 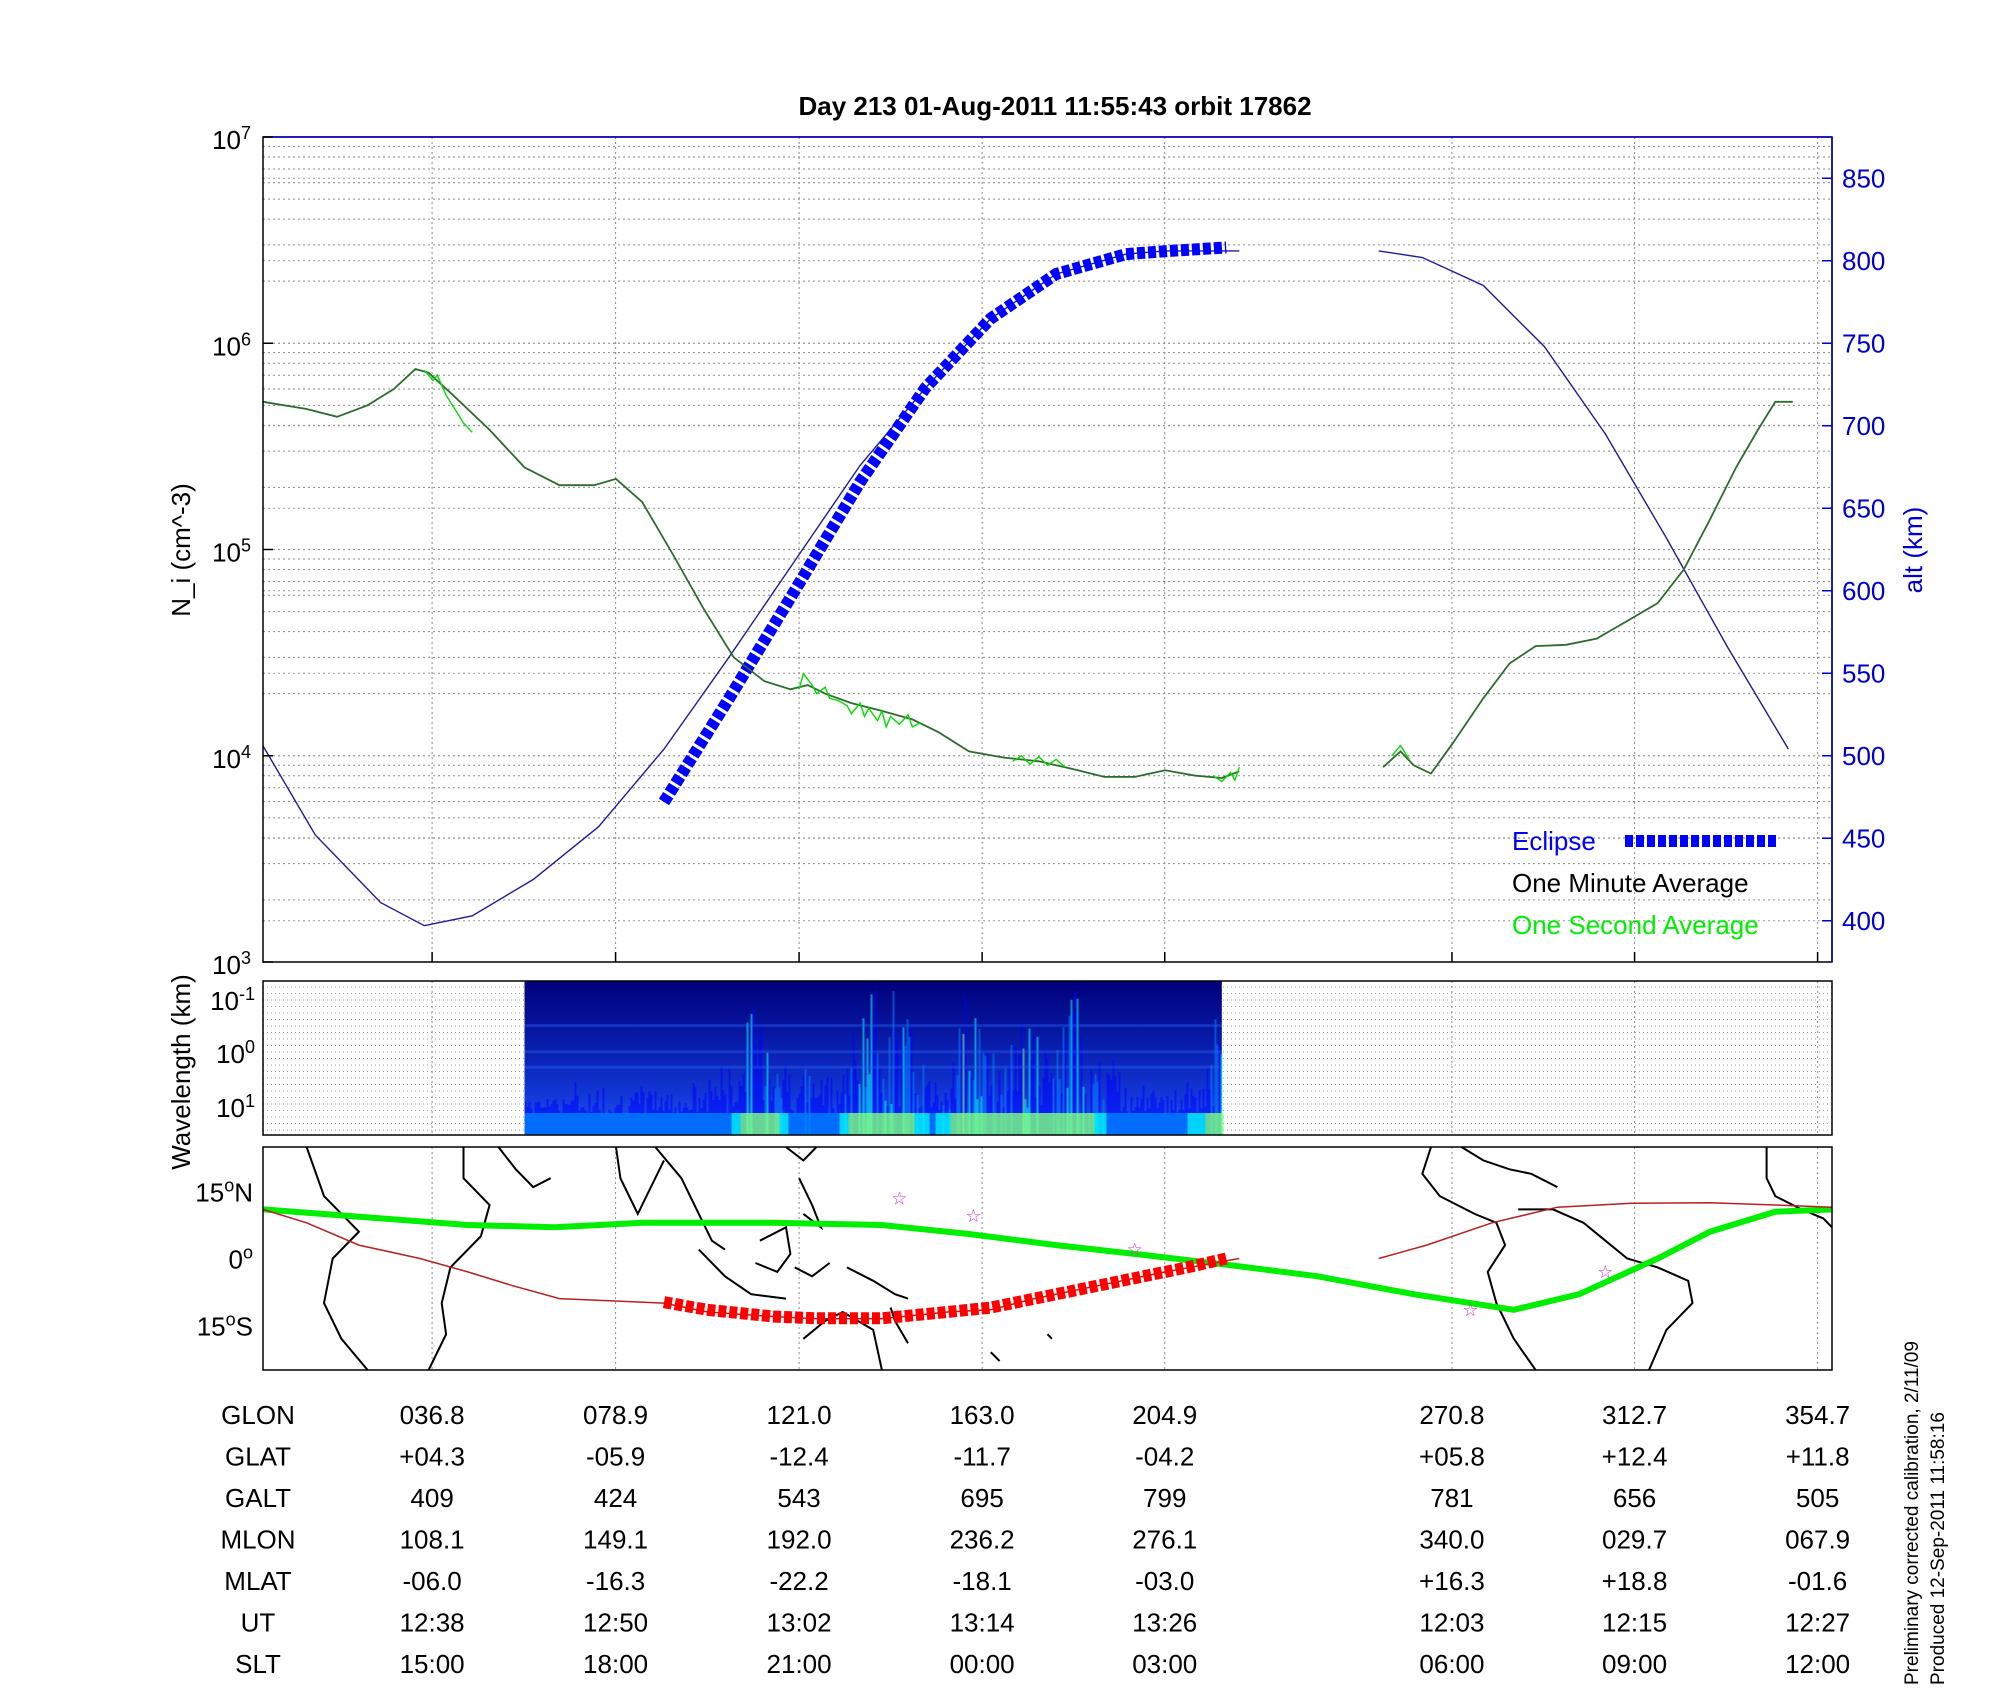 What do you see at coordinates (258, 1623) in the screenshot?
I see `table-row-label: UT` at bounding box center [258, 1623].